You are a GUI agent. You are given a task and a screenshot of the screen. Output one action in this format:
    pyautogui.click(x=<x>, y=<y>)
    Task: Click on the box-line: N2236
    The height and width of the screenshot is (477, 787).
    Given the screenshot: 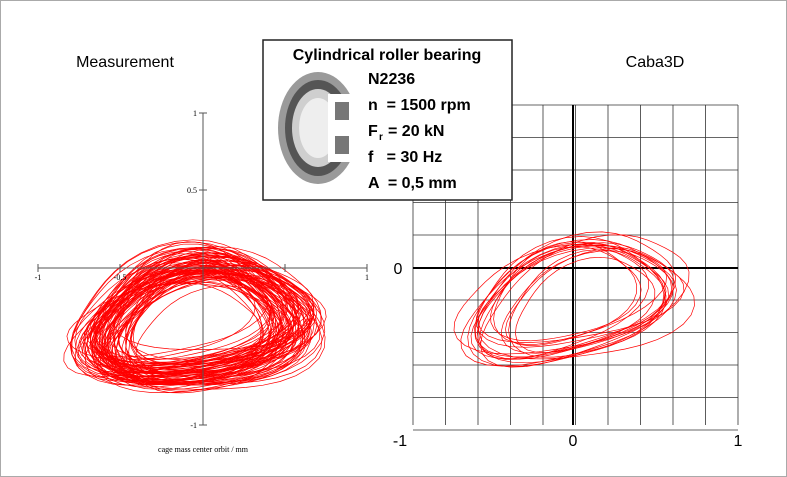 What is the action you would take?
    pyautogui.click(x=391, y=79)
    